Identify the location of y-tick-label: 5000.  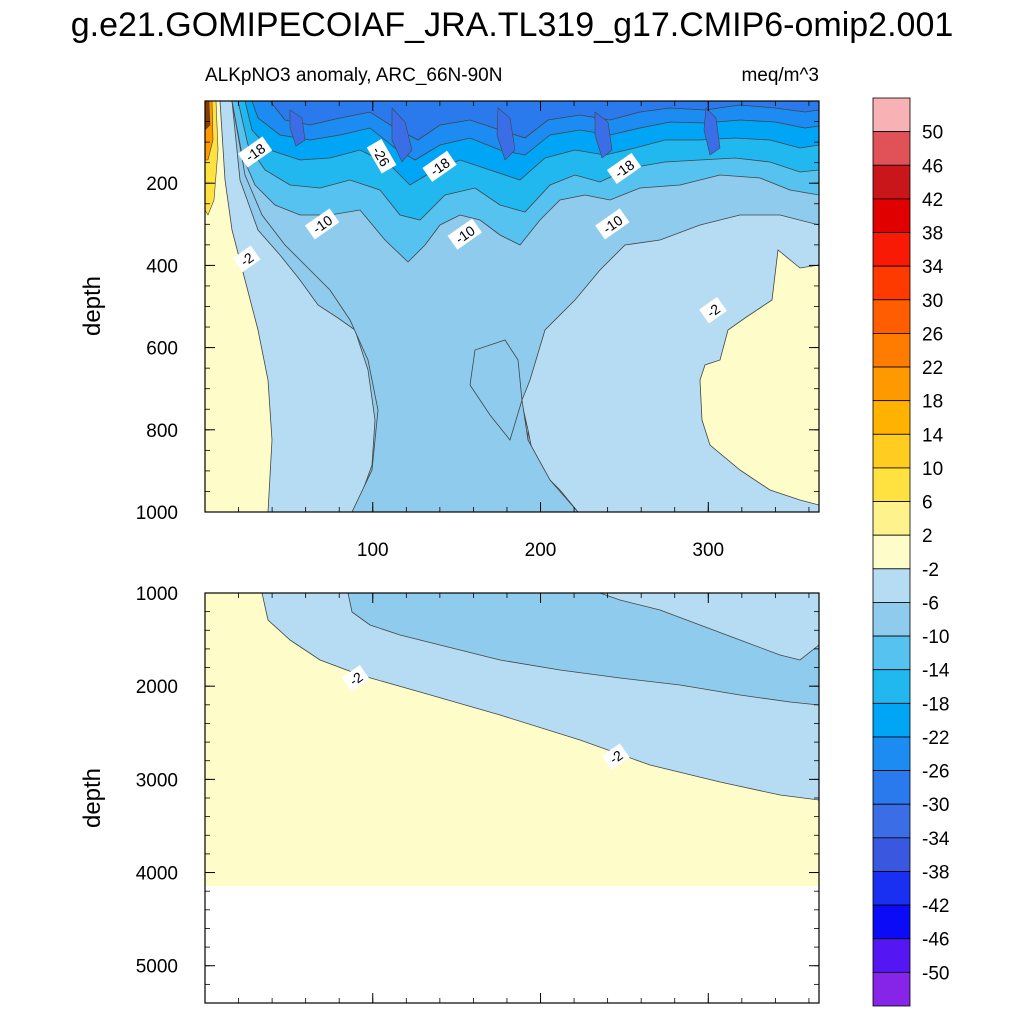
(157, 967).